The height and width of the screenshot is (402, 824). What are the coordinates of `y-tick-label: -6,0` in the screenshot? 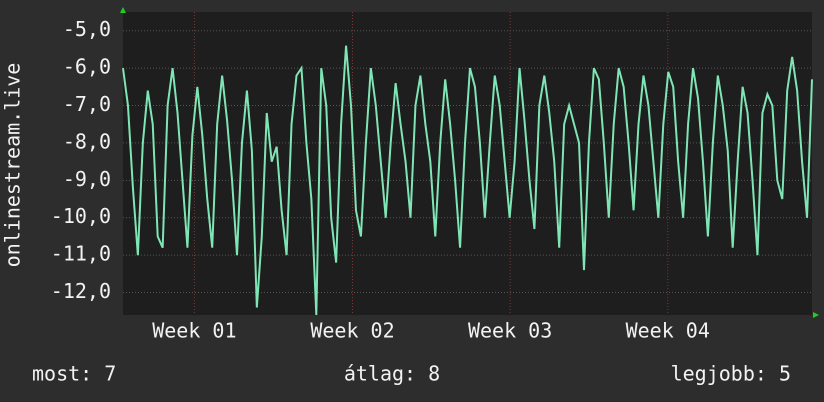 It's located at (87, 67).